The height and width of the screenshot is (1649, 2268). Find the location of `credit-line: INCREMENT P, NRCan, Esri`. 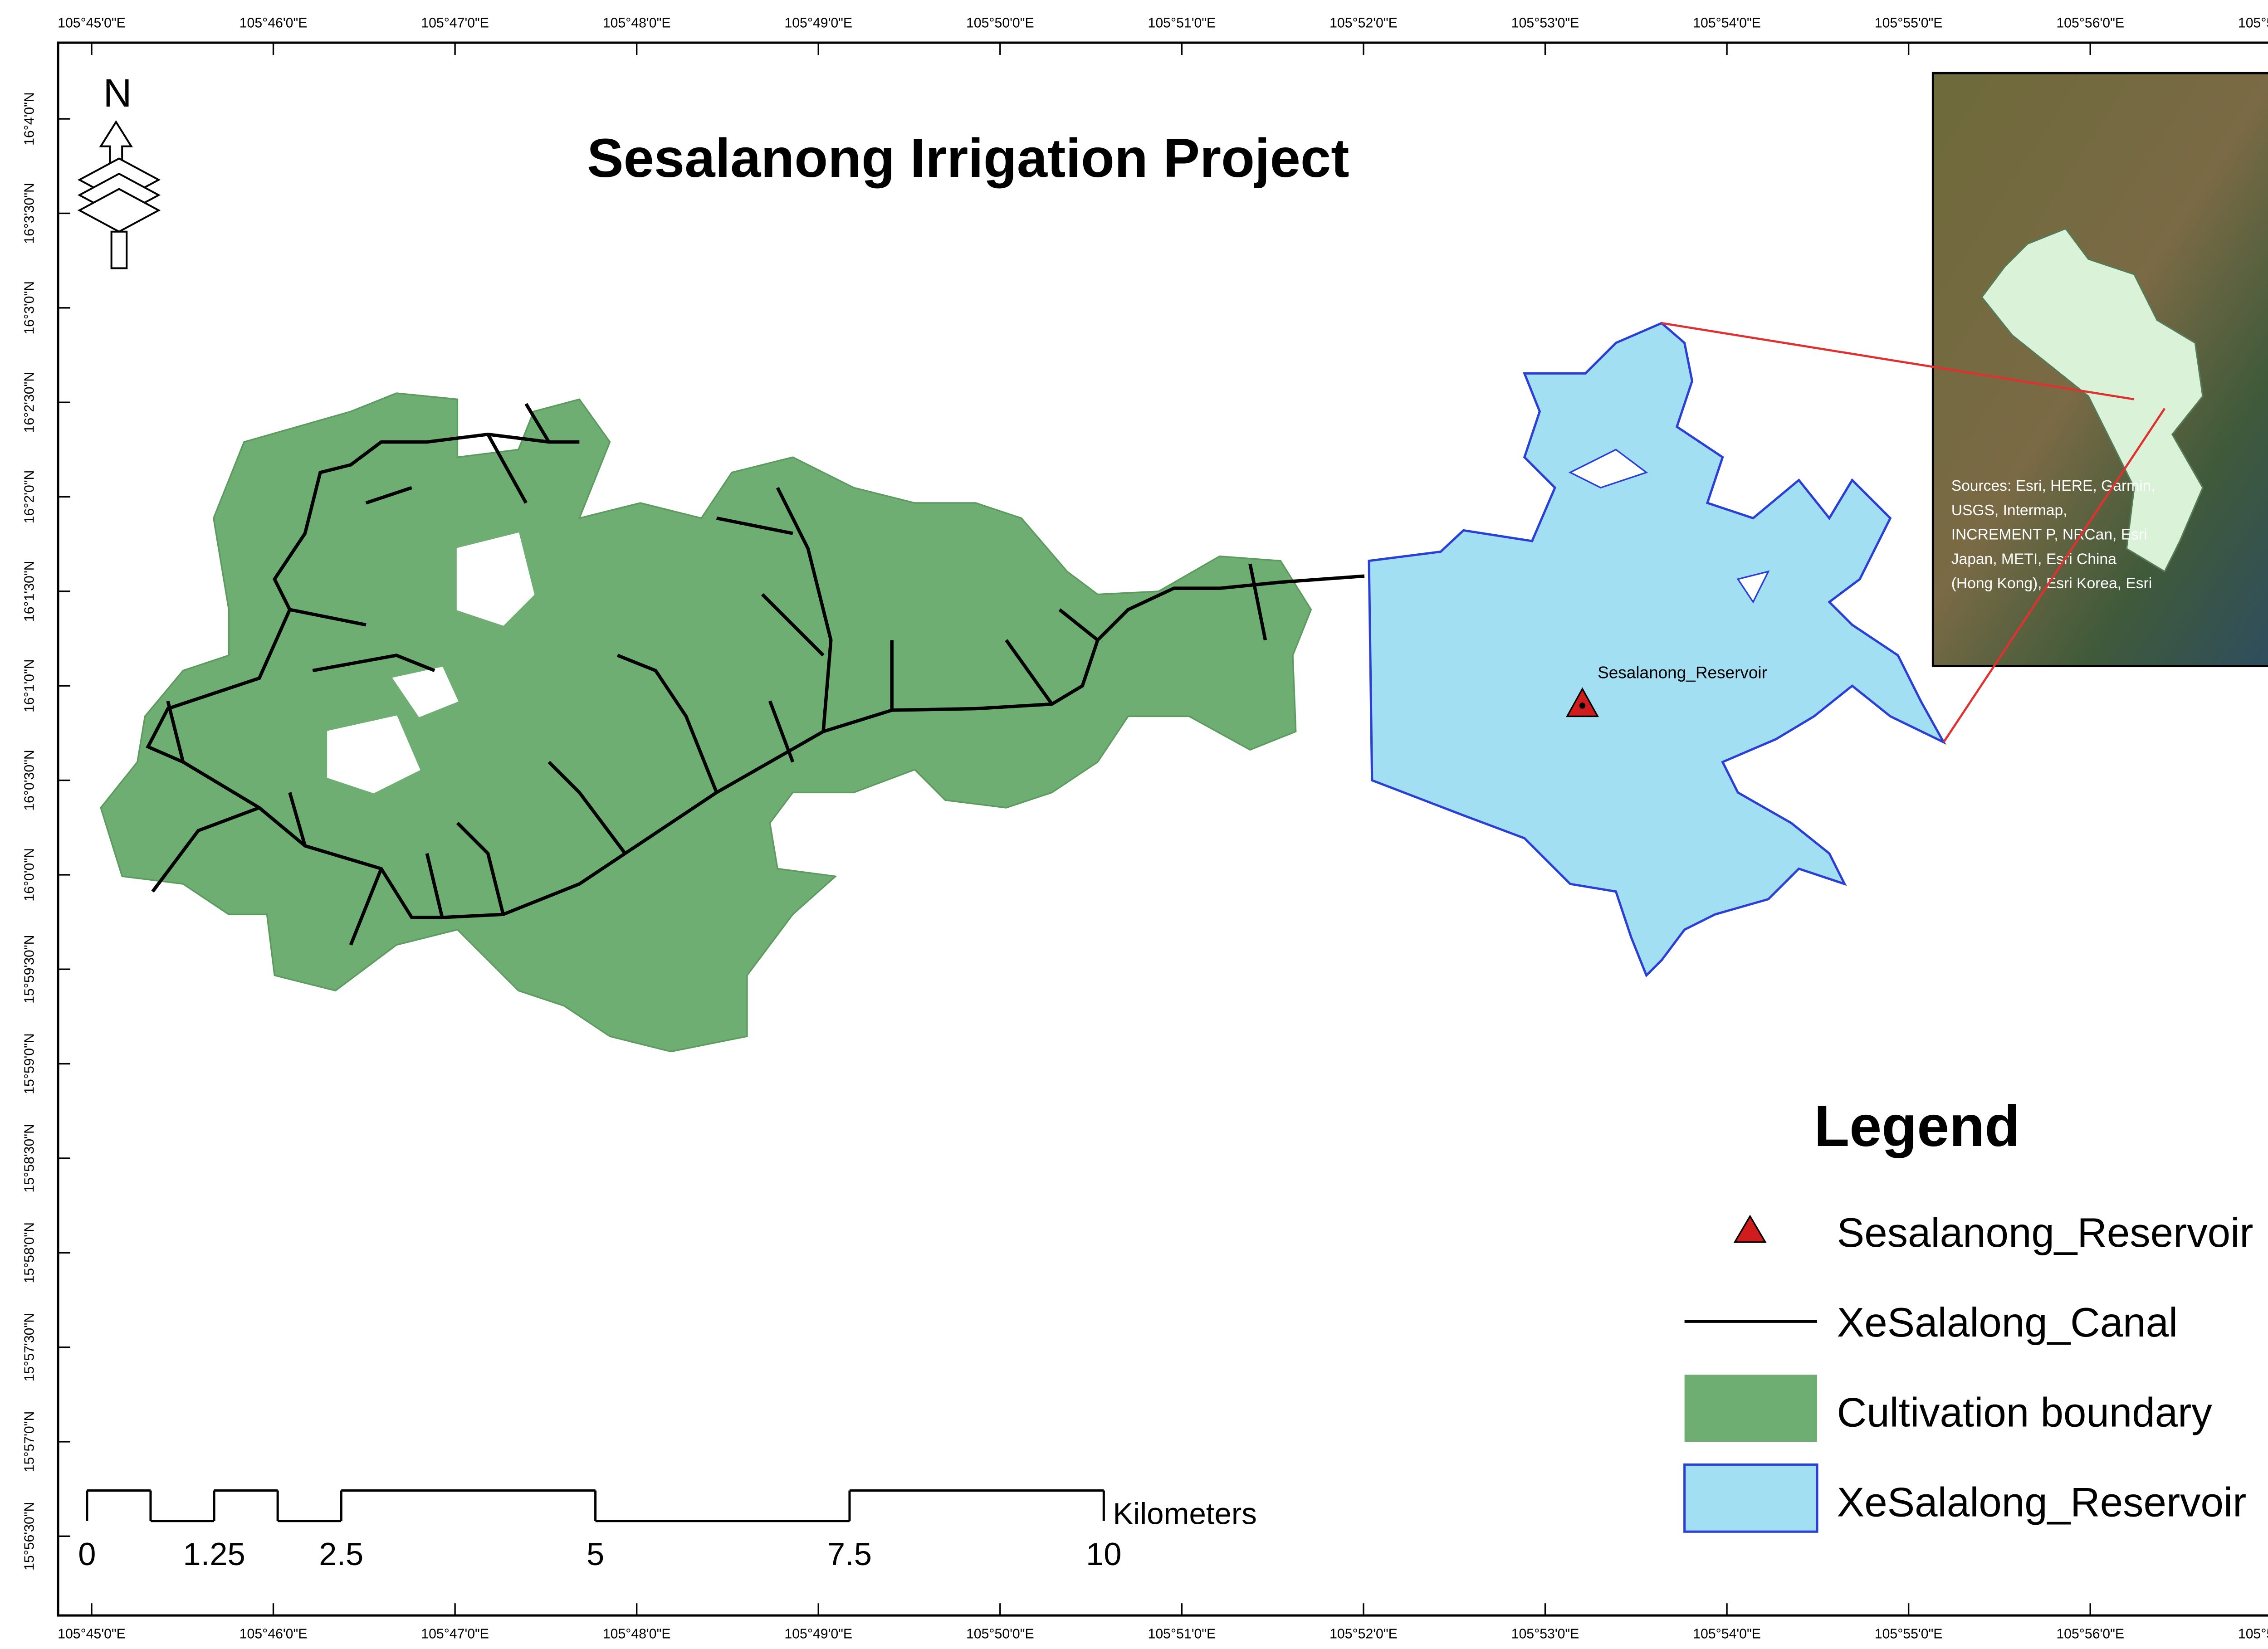

credit-line: INCREMENT P, NRCan, Esri is located at coordinates (2049, 535).